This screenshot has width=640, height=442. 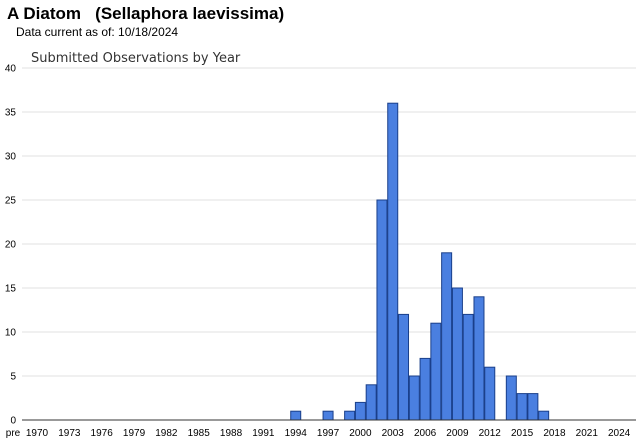 What do you see at coordinates (393, 261) in the screenshot?
I see `bar-2003` at bounding box center [393, 261].